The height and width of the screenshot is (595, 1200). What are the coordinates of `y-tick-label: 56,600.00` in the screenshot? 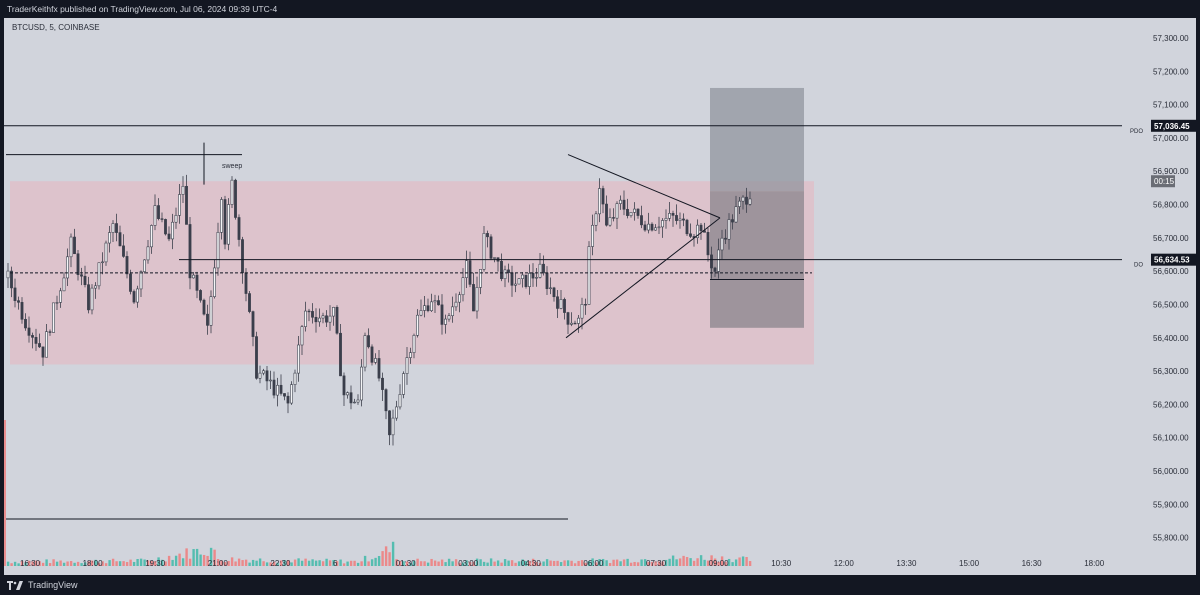 It's located at (1171, 271).